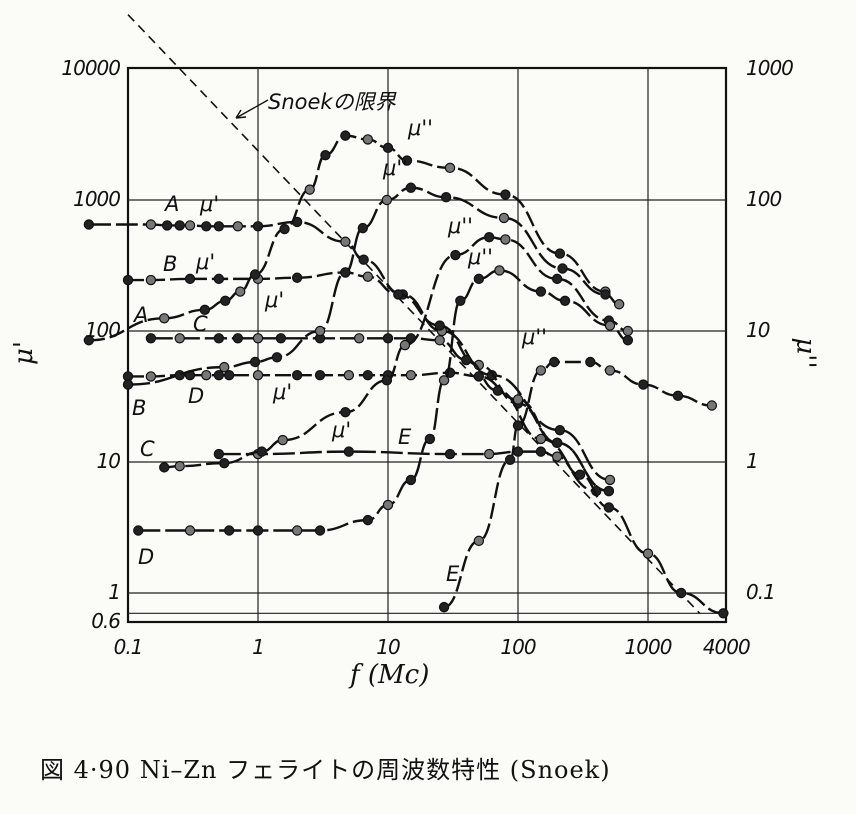 The height and width of the screenshot is (814, 856). What do you see at coordinates (139, 408) in the screenshot?
I see `curve-label-b: B` at bounding box center [139, 408].